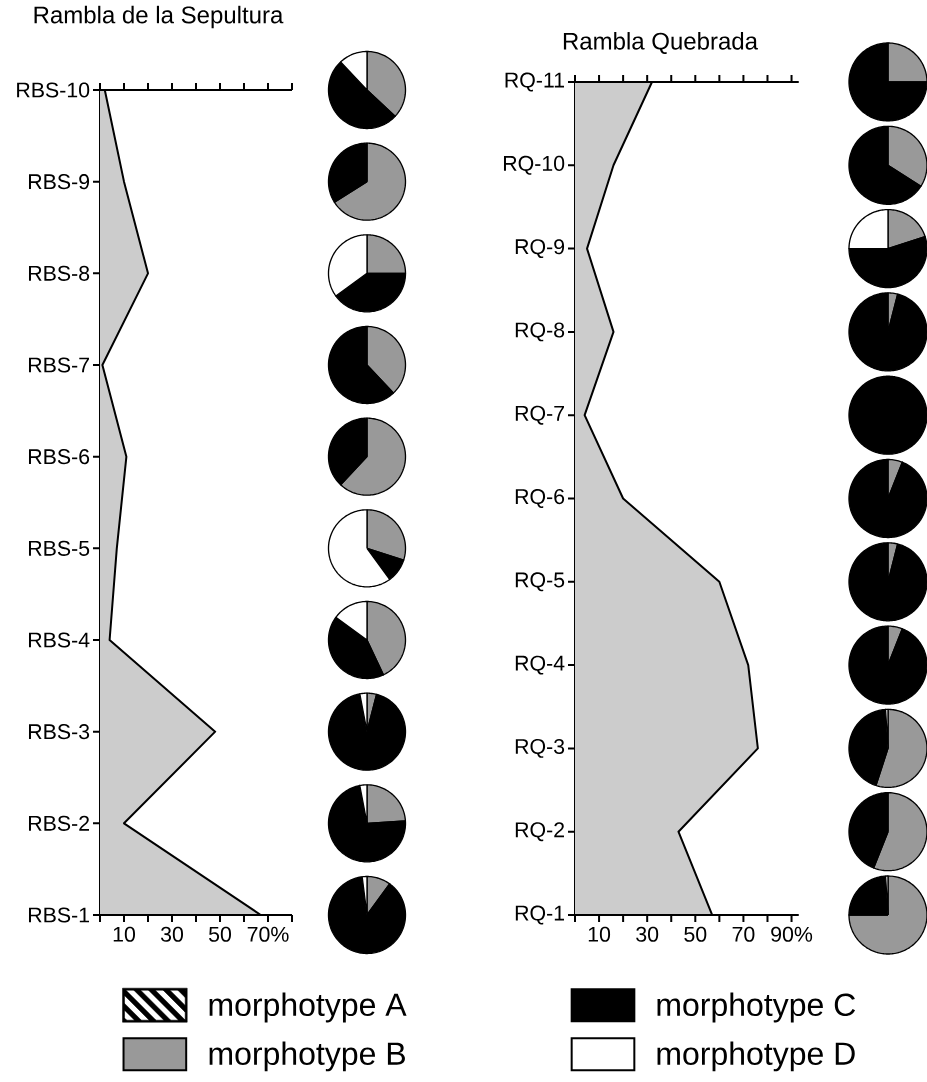 This screenshot has width=927, height=1082. Describe the element at coordinates (535, 82) in the screenshot. I see `y-tick-label: RQ-11` at that location.